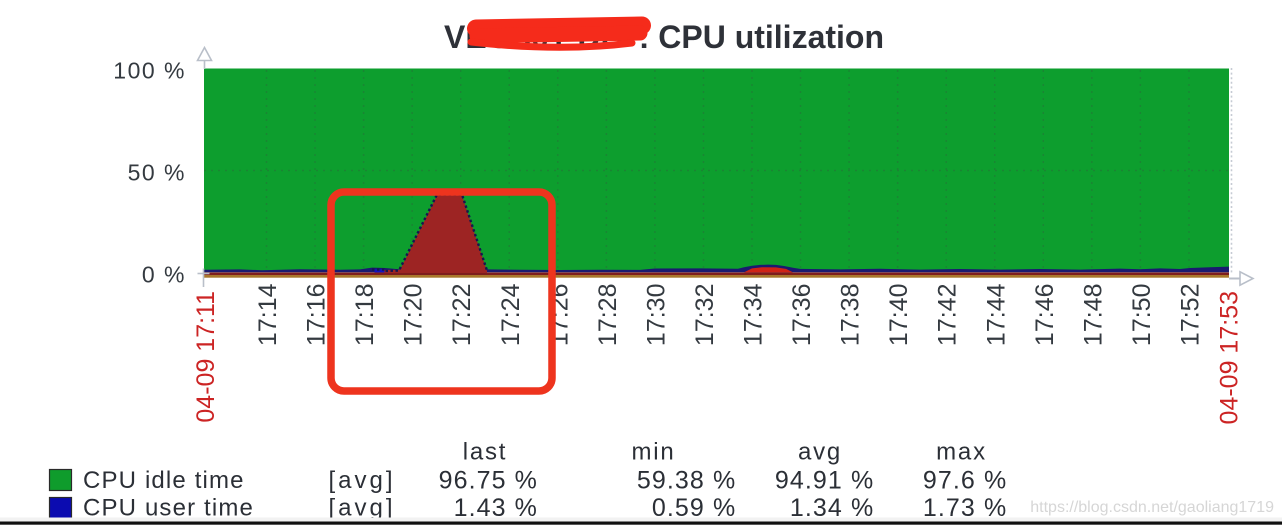 The width and height of the screenshot is (1282, 528). I want to click on svg-text: 17:34, so click(754, 314).